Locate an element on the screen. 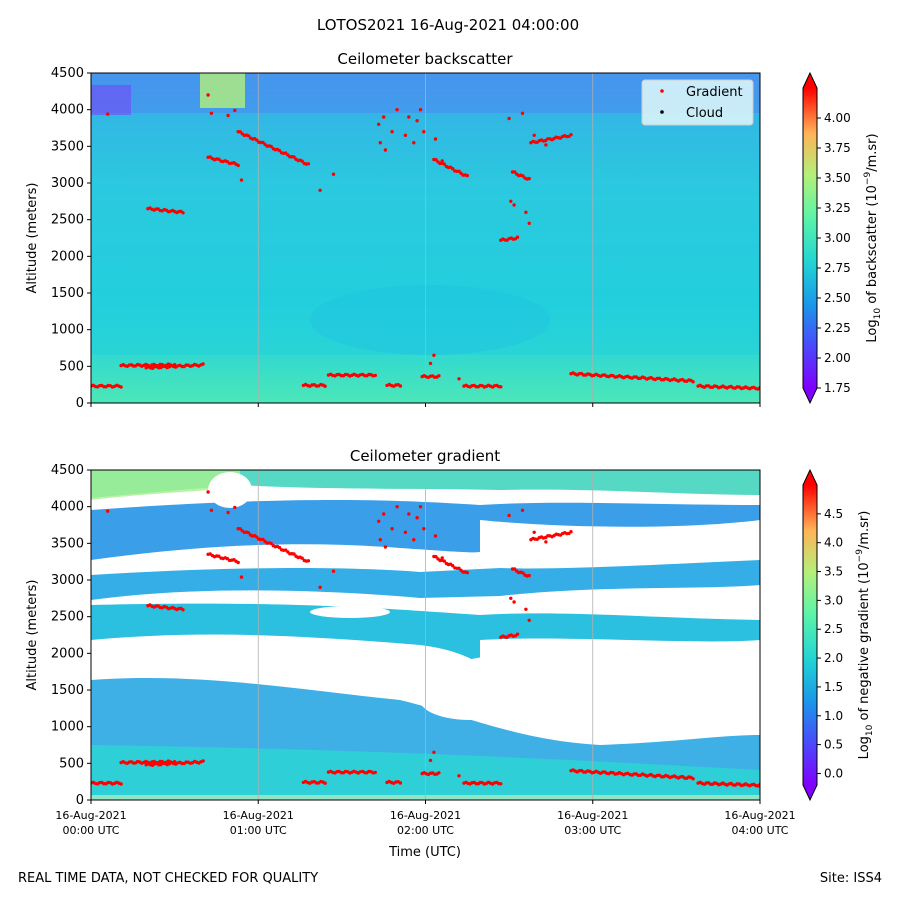 The height and width of the screenshot is (900, 900). colorbar-tick-label: 1.75 is located at coordinates (837, 388).